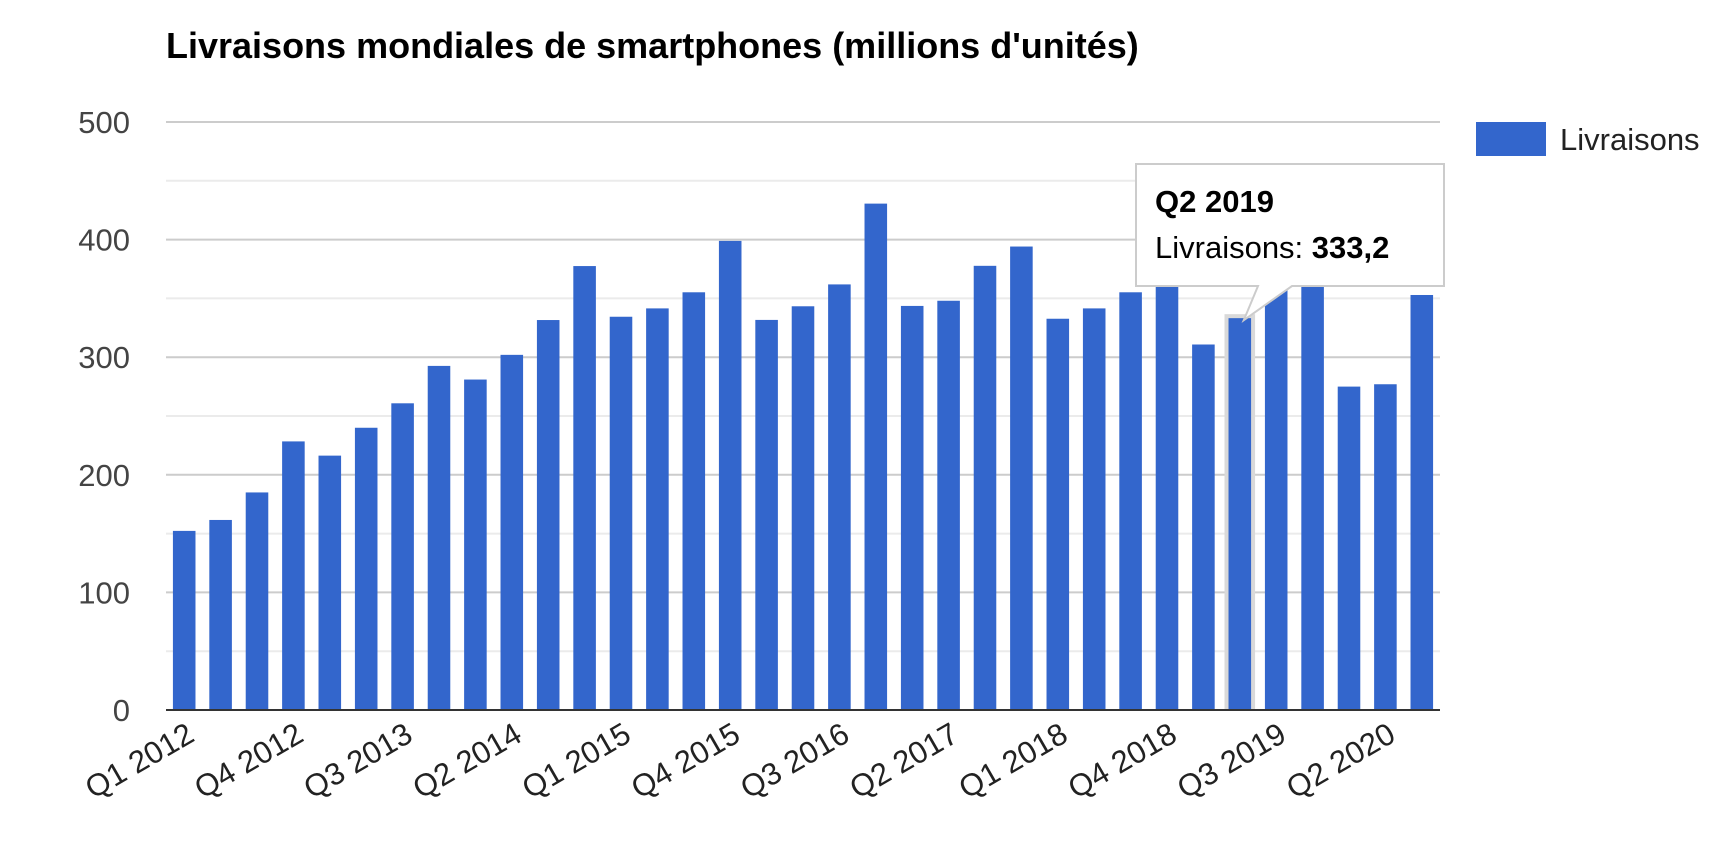 Image resolution: width=1732 pixels, height=843 pixels. I want to click on bar-q2-2016, so click(803, 508).